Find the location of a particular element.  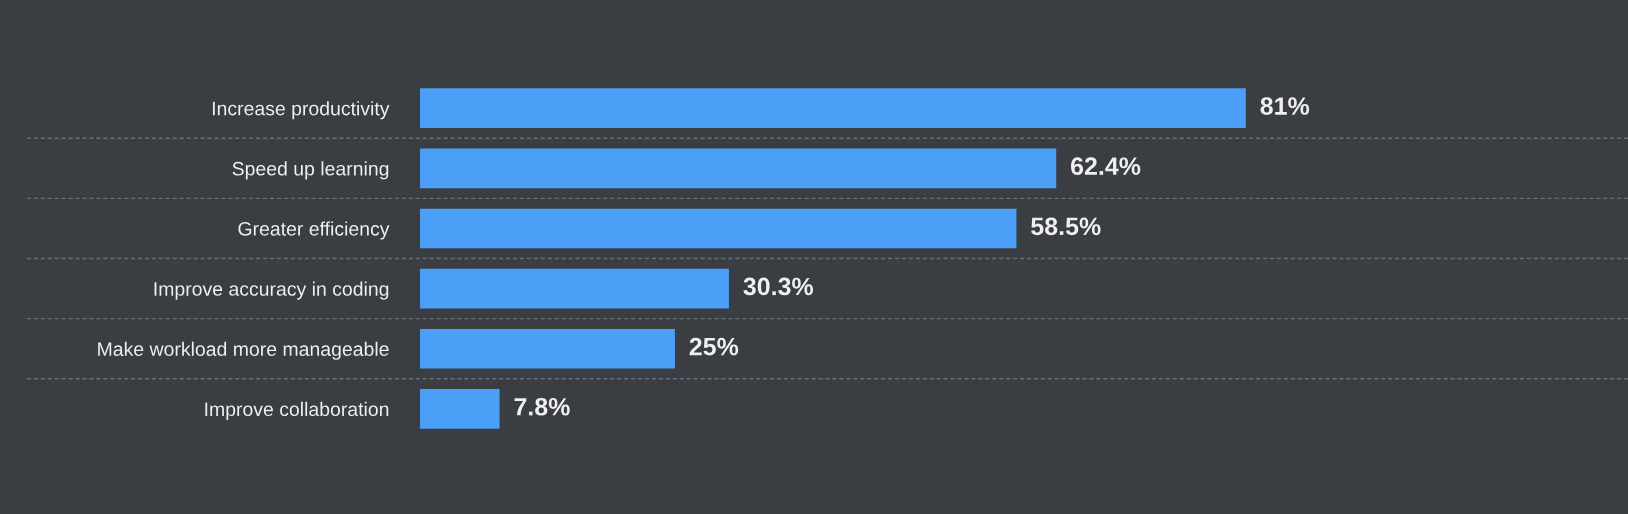

y-tick-label: Increase productivity is located at coordinates (301, 110).